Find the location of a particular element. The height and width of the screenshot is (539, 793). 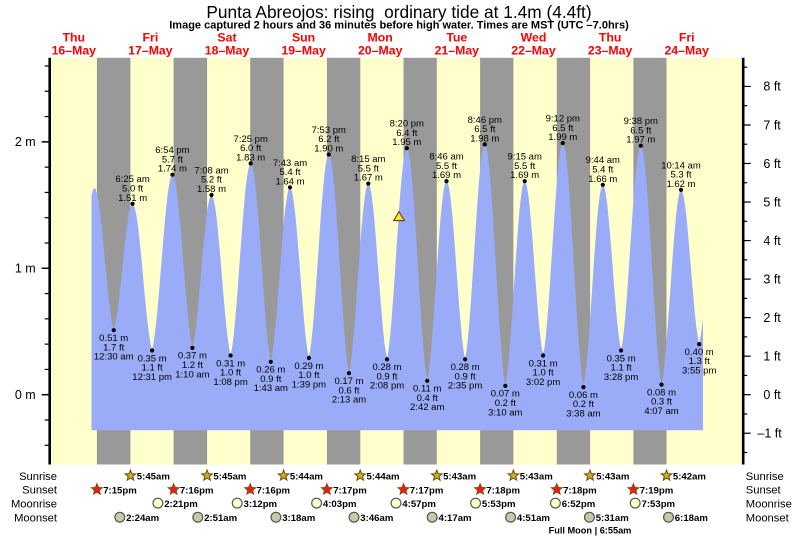

svg-text: 5:53pm is located at coordinates (499, 504).